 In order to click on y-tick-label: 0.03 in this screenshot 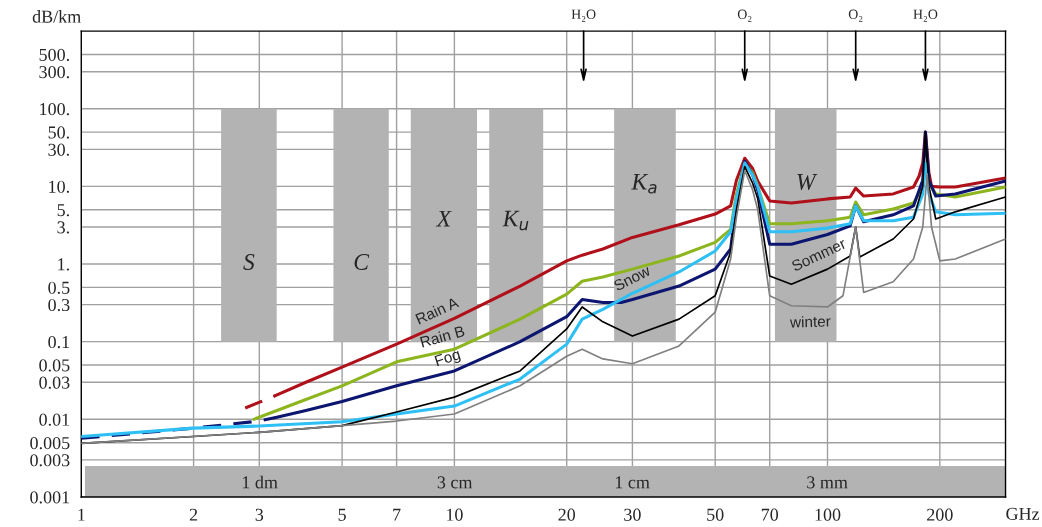, I will do `click(54, 382)`.